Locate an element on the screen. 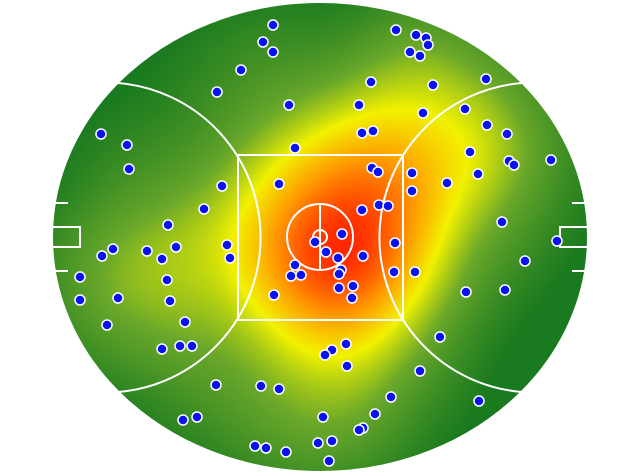 This screenshot has width=640, height=476. right-50m-arc is located at coordinates (450, 237).